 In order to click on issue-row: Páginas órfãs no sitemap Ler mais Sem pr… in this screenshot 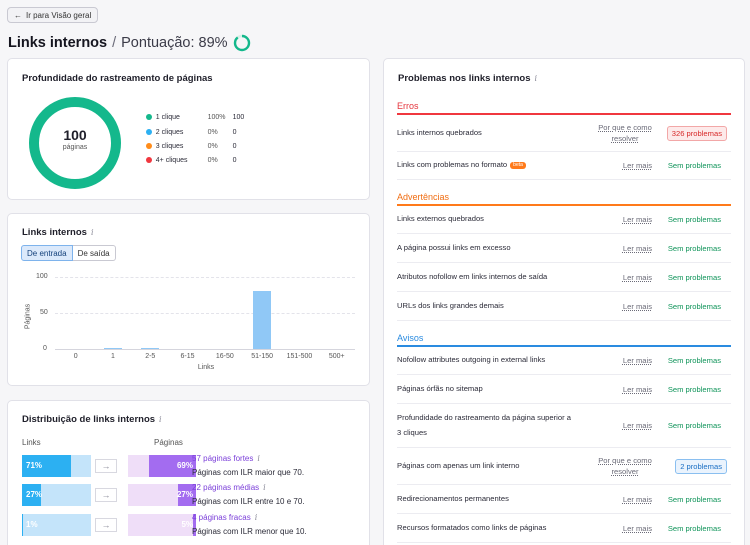, I will do `click(564, 389)`.